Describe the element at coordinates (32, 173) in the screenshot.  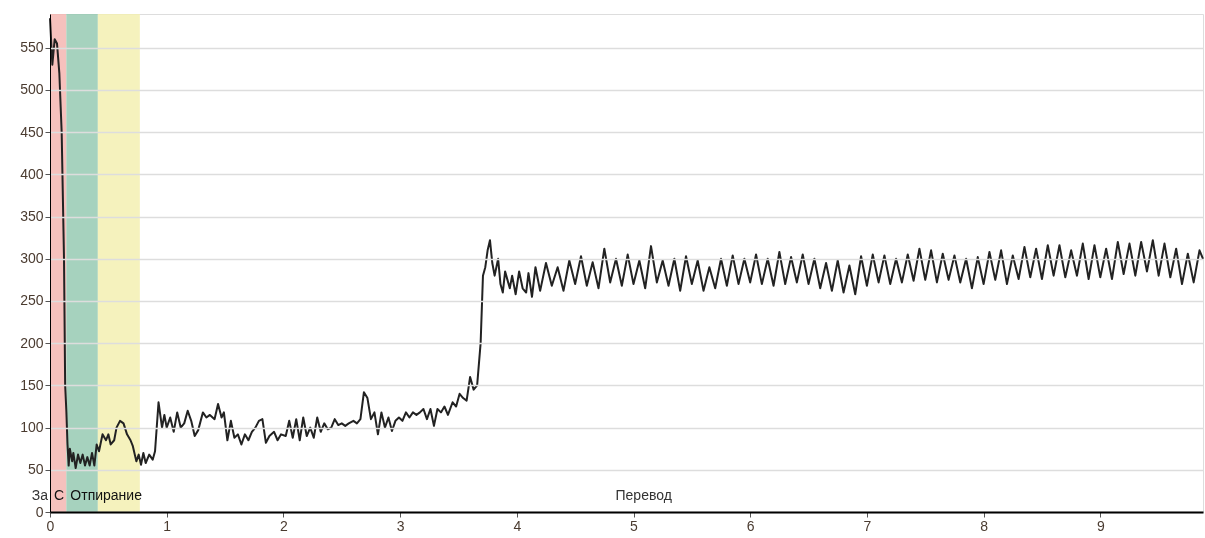
I see `y-tick-label: 400` at that location.